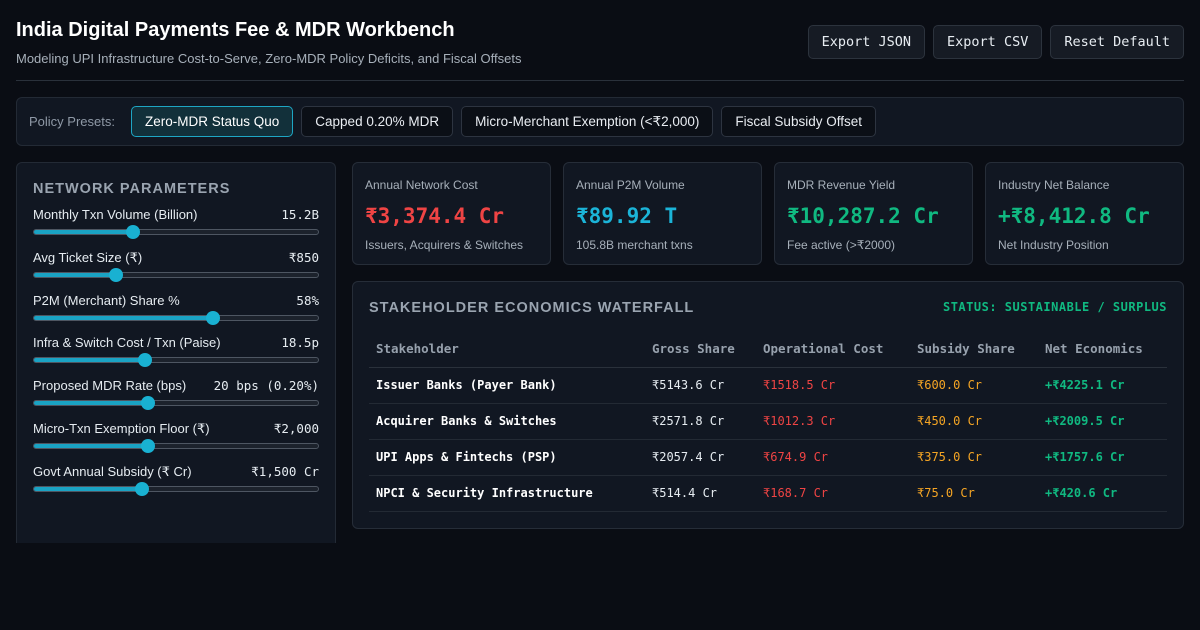  Describe the element at coordinates (700, 385) in the screenshot. I see `cell-gross-share: ₹5143.6 Cr` at that location.